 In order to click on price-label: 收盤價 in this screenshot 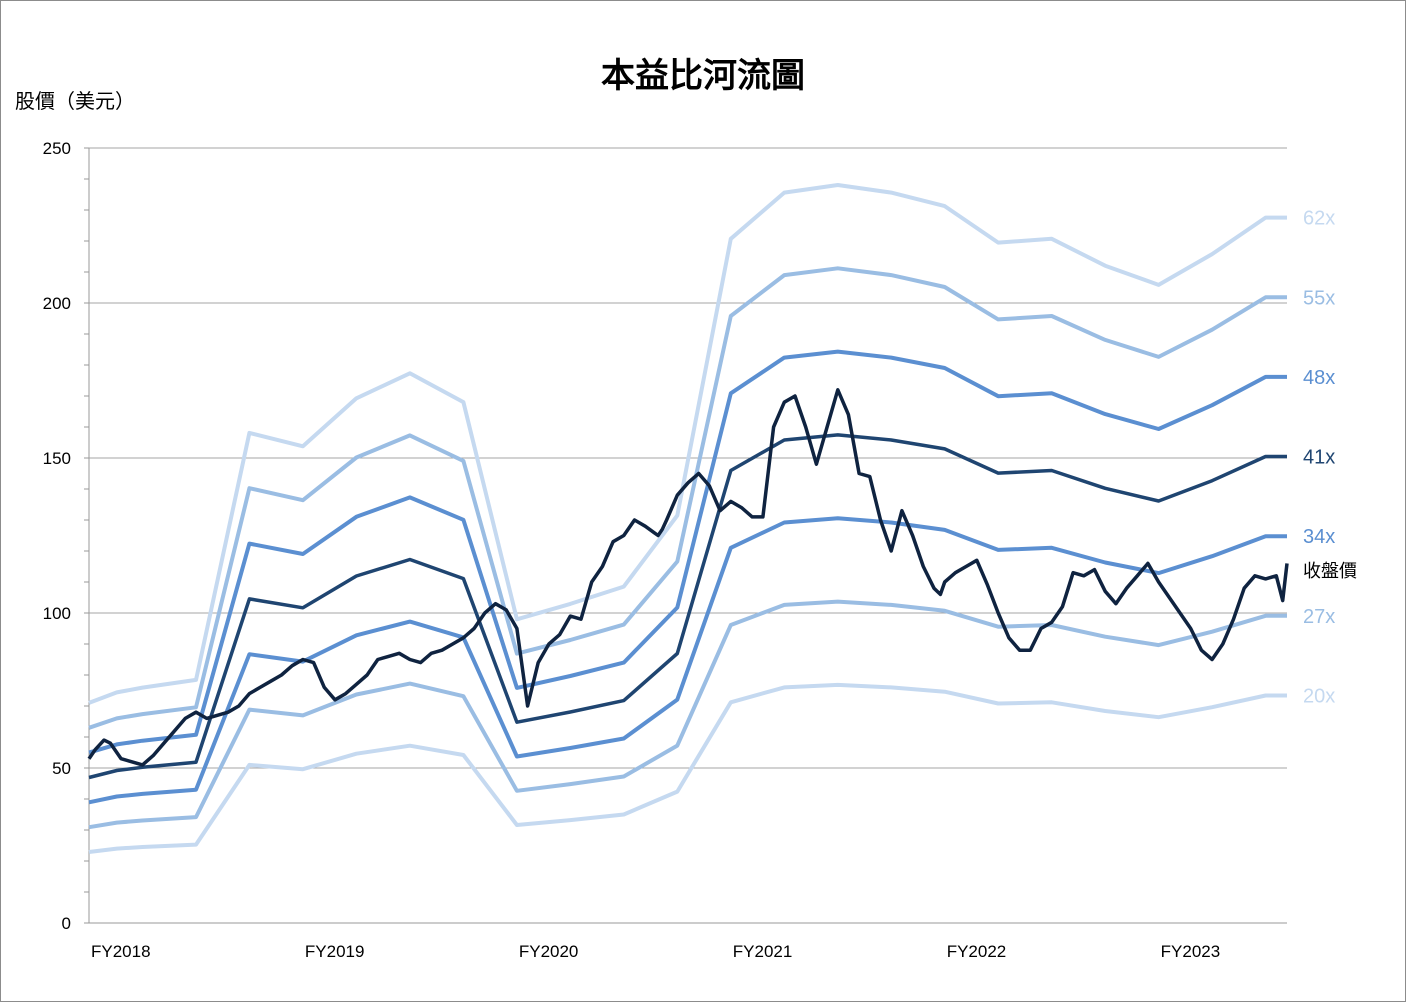, I will do `click(1330, 571)`.